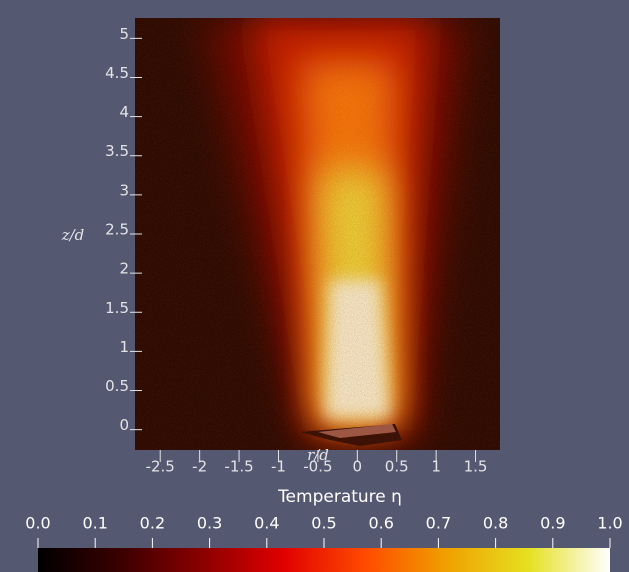  I want to click on x-tick-label: -1.5, so click(238, 467).